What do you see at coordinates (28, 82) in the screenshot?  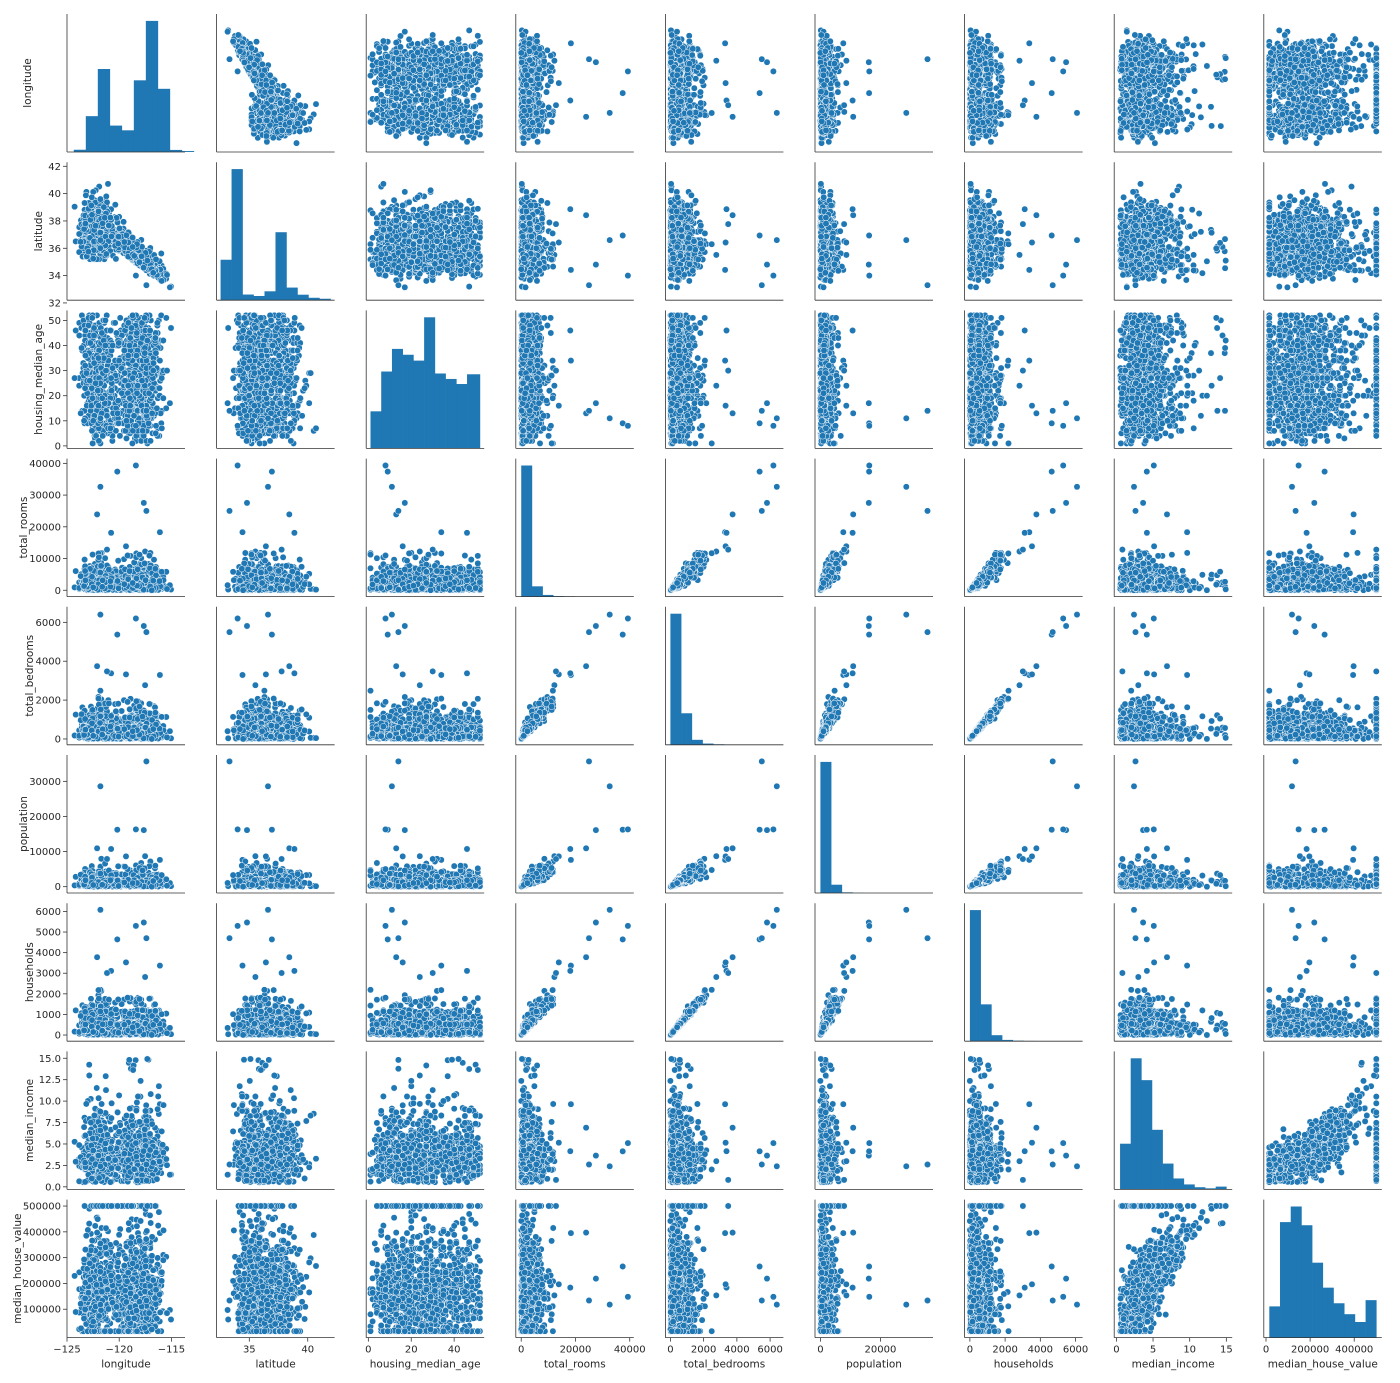 I see `y-axis-label: longitude` at bounding box center [28, 82].